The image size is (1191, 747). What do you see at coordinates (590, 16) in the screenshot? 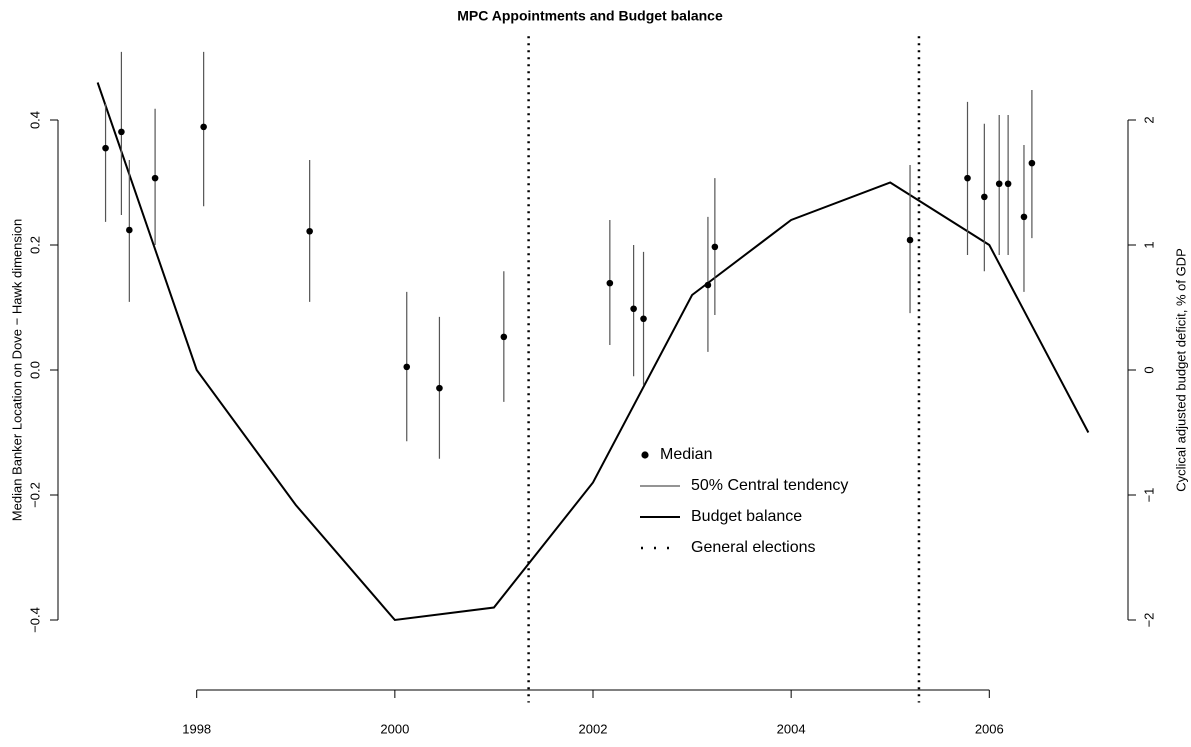
I see `chart-title: MPC Appointments and Budget balance` at bounding box center [590, 16].